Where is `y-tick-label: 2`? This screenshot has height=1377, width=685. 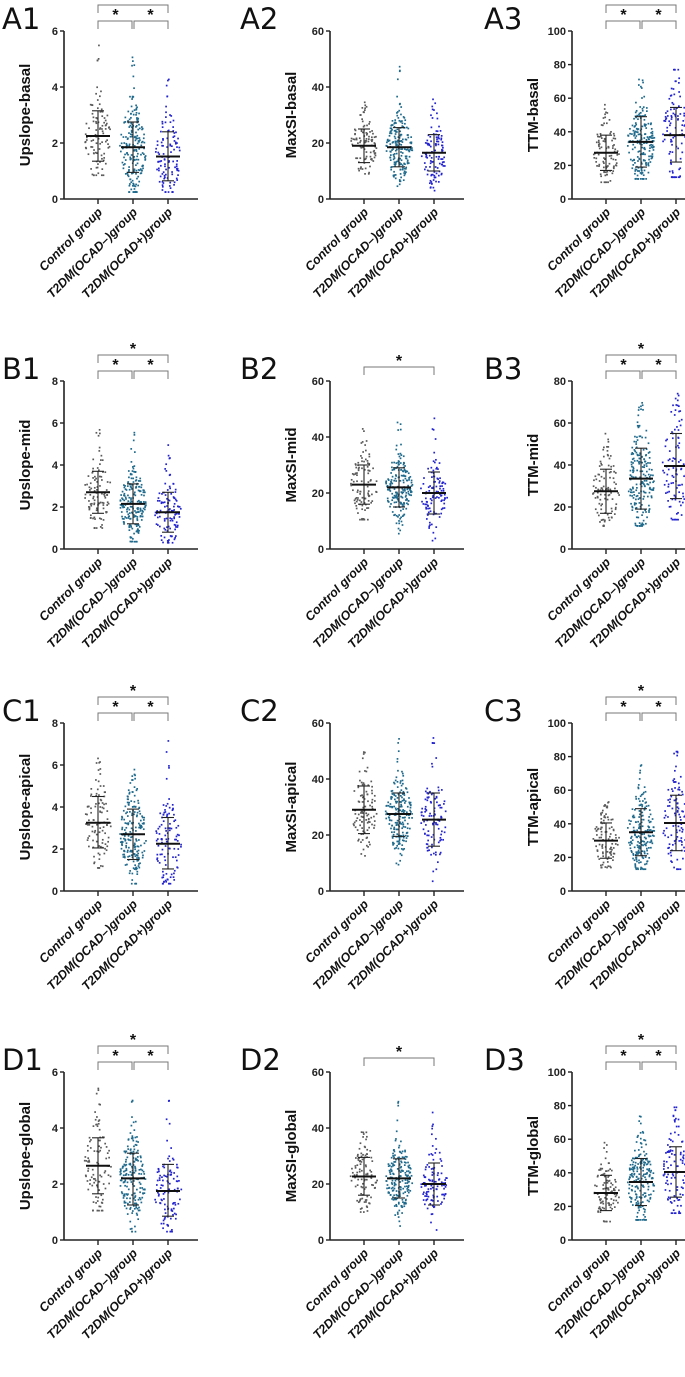
y-tick-label: 2 is located at coordinates (55, 850).